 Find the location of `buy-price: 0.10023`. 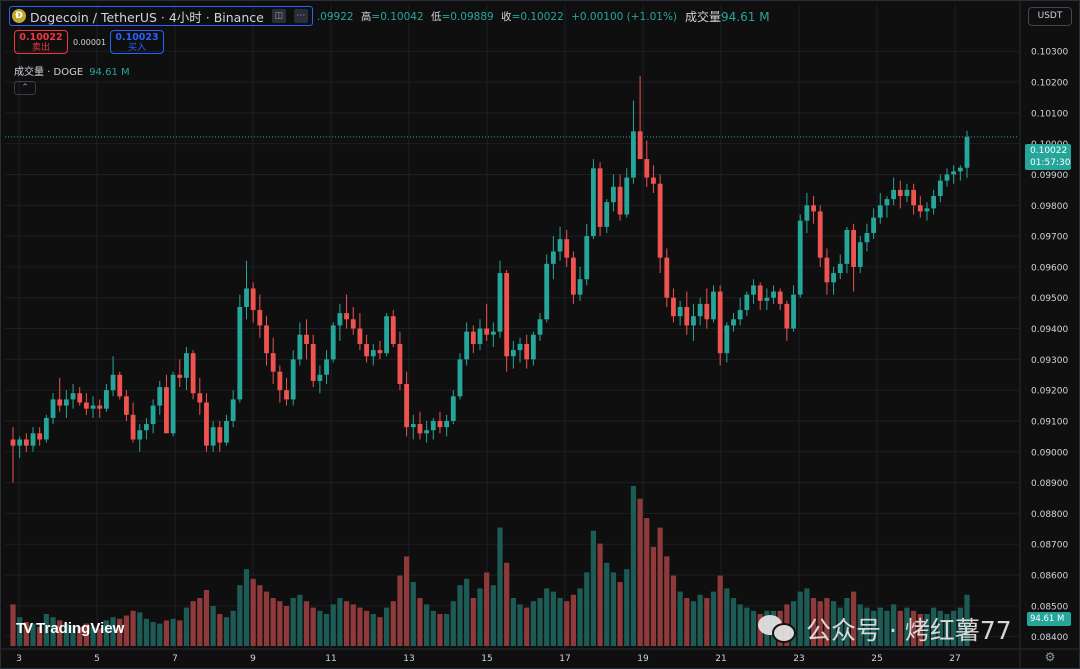

buy-price: 0.10023 is located at coordinates (137, 37).